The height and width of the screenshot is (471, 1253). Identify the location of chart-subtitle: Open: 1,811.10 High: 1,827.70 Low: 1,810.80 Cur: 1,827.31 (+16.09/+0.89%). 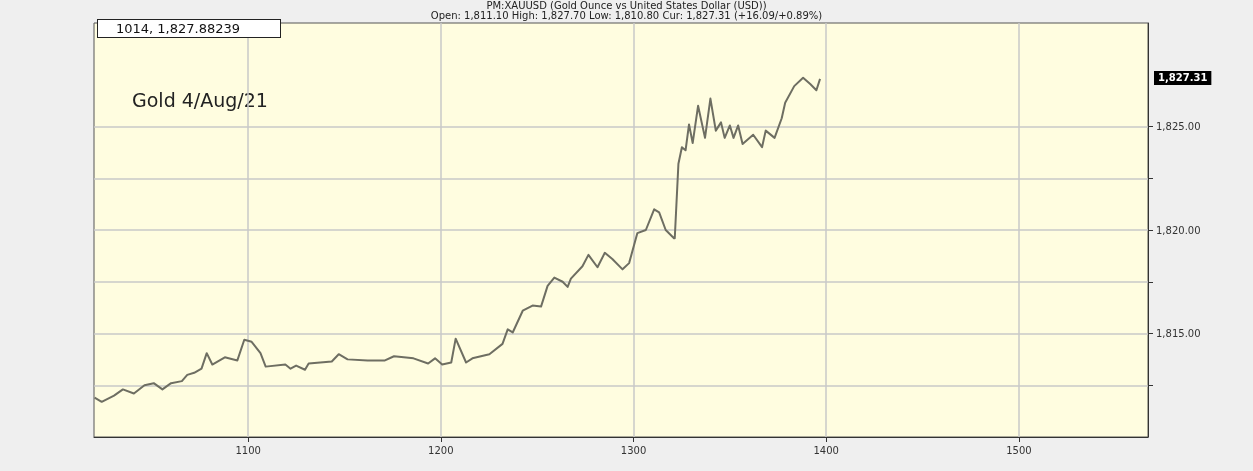
(626, 15).